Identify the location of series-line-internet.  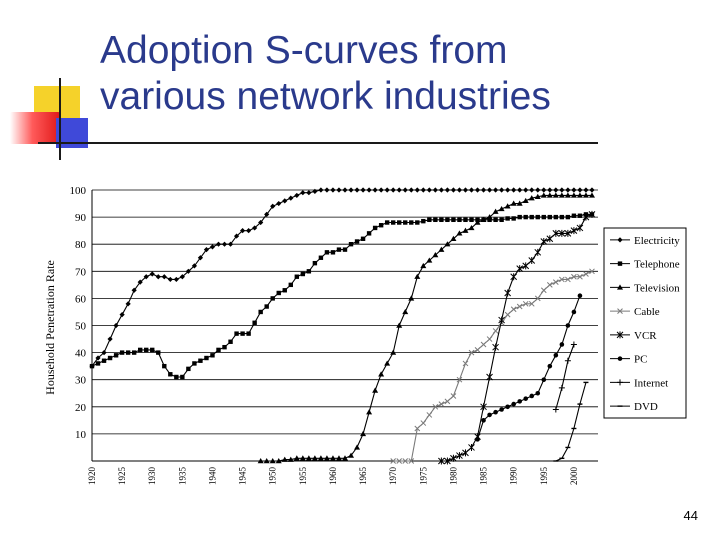
(565, 377).